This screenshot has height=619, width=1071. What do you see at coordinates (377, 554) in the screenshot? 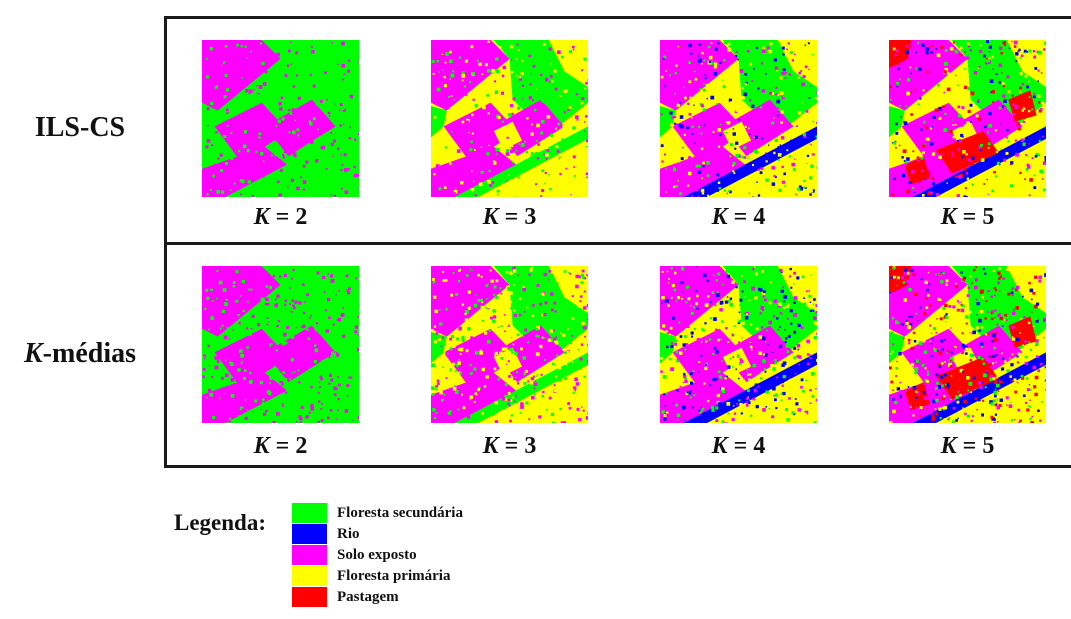
I see `legend-label: Solo exposto` at bounding box center [377, 554].